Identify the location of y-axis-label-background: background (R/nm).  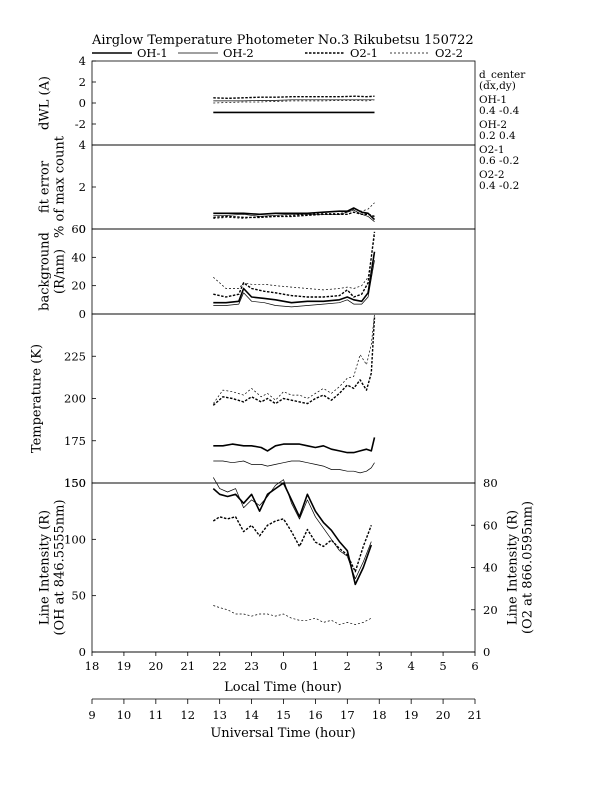
(53, 271).